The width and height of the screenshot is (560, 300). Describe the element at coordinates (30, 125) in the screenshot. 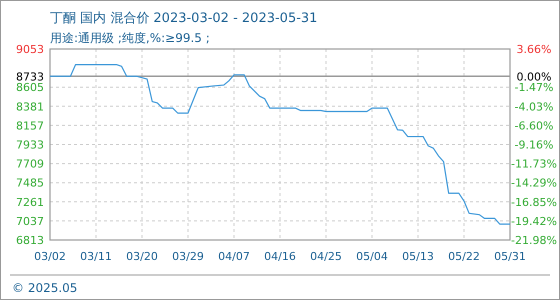

I see `y-tick-label: 8157` at that location.